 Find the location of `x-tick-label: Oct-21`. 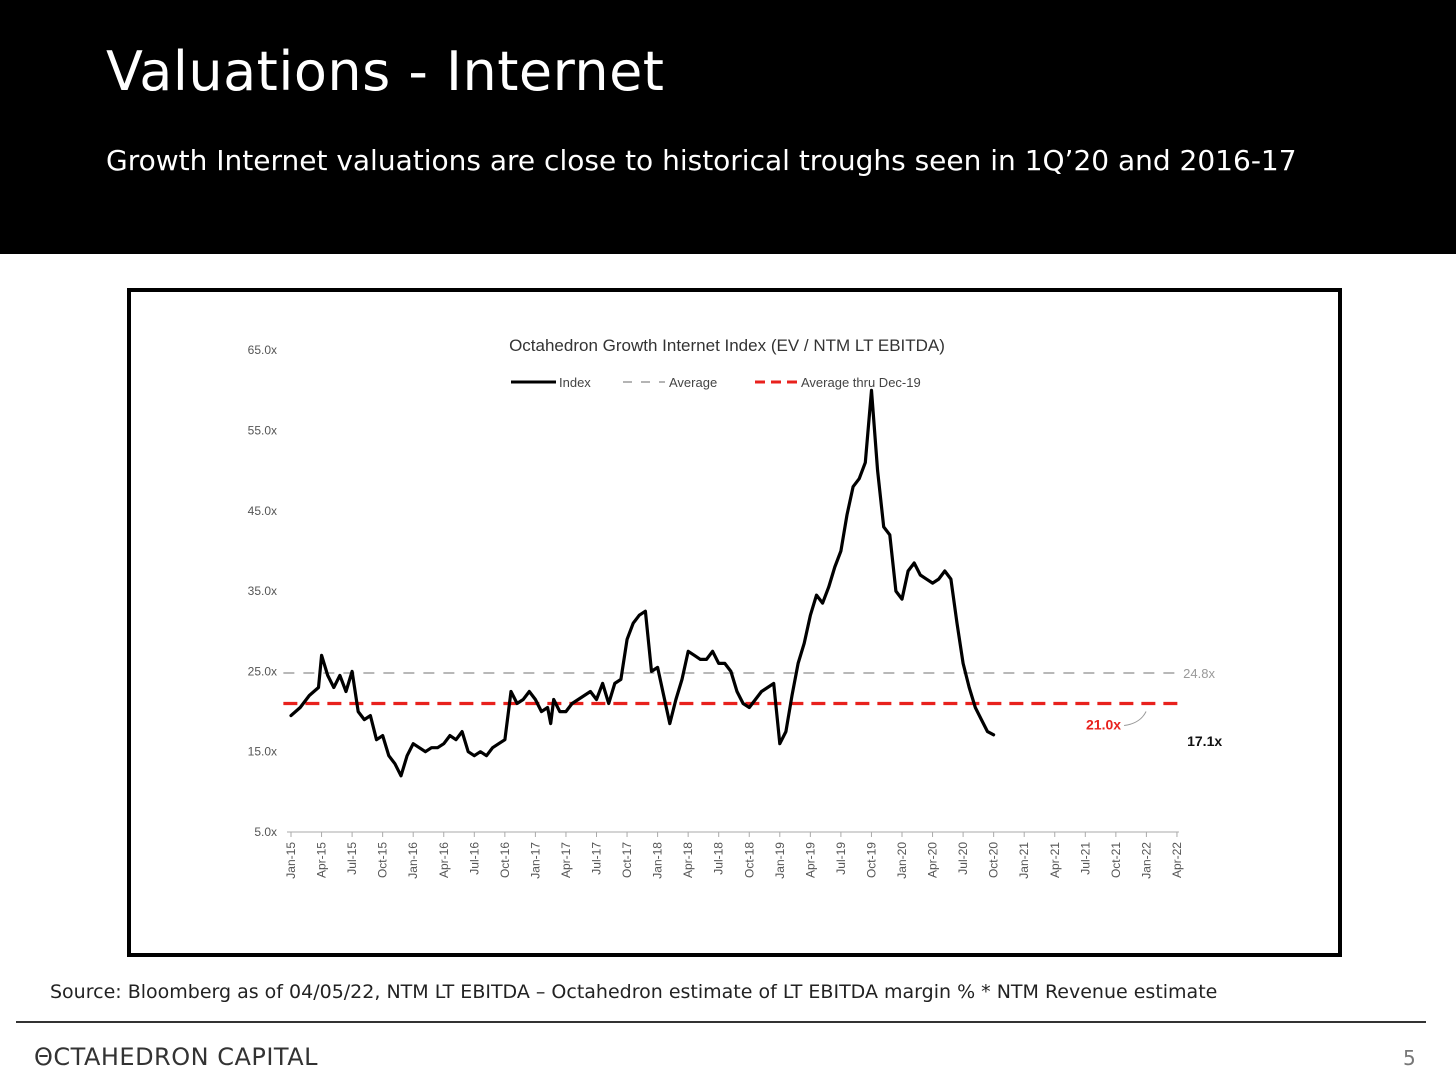

x-tick-label: Oct-21 is located at coordinates (1116, 860).